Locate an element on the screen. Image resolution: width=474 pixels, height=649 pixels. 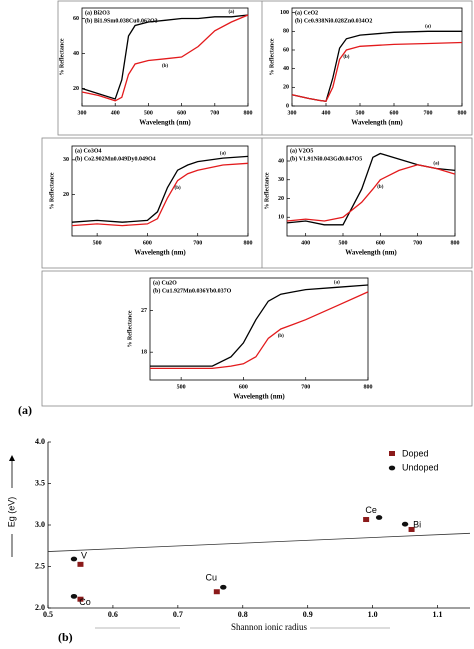
y-tick-label: 0 is located at coordinates (287, 106).